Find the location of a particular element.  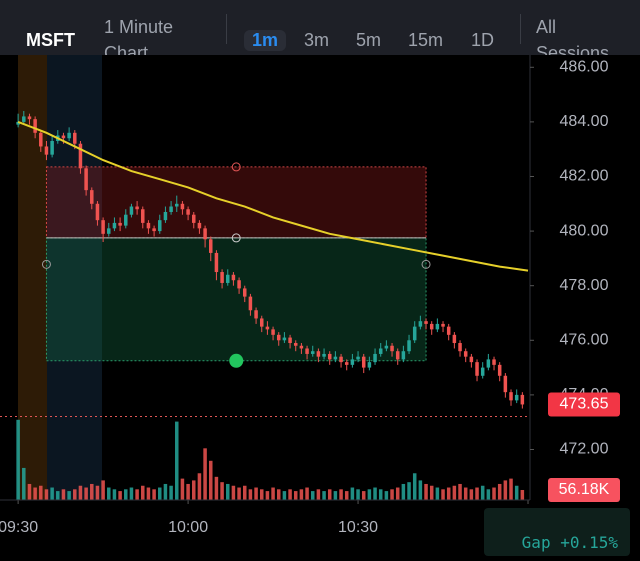

sessions: All Sessions is located at coordinates (573, 36).